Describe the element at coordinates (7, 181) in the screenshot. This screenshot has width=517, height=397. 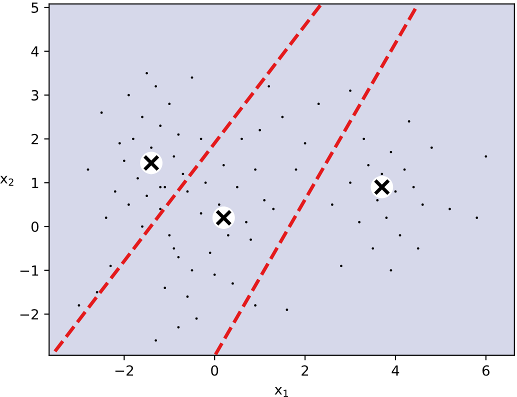
I see `y-axis-title: x$_{2}$` at that location.